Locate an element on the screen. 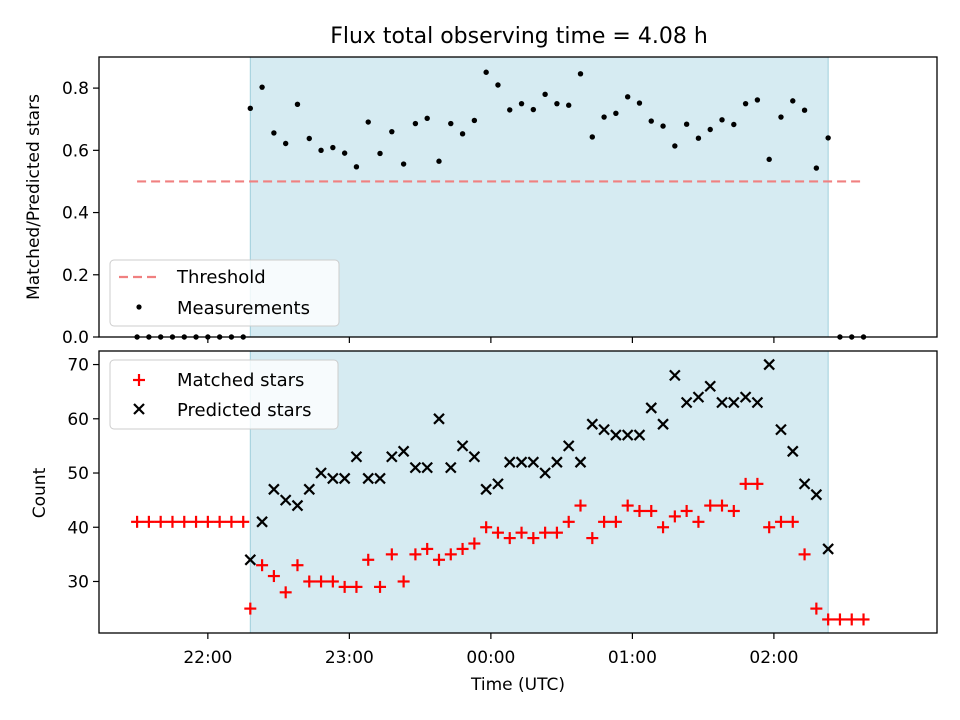 Image resolution: width=960 pixels, height=720 pixels. top-y-tick-label: 0.4 is located at coordinates (75, 214).